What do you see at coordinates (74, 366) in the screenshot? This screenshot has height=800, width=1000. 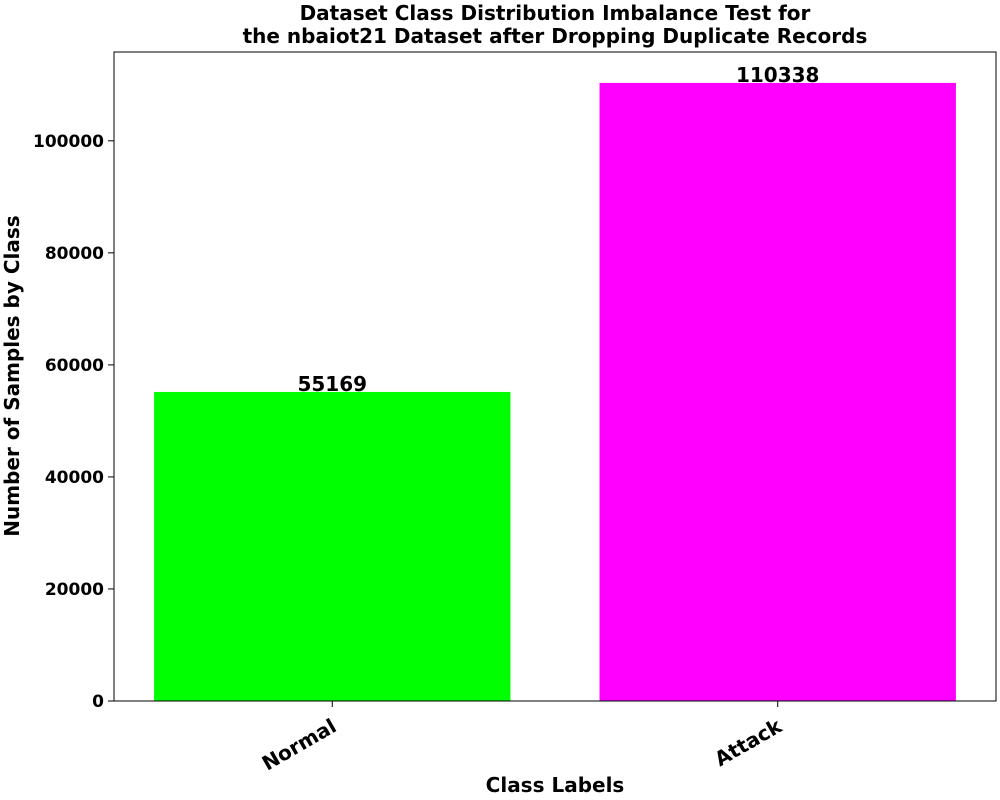 I see `y-tick-label: 60000` at bounding box center [74, 366].